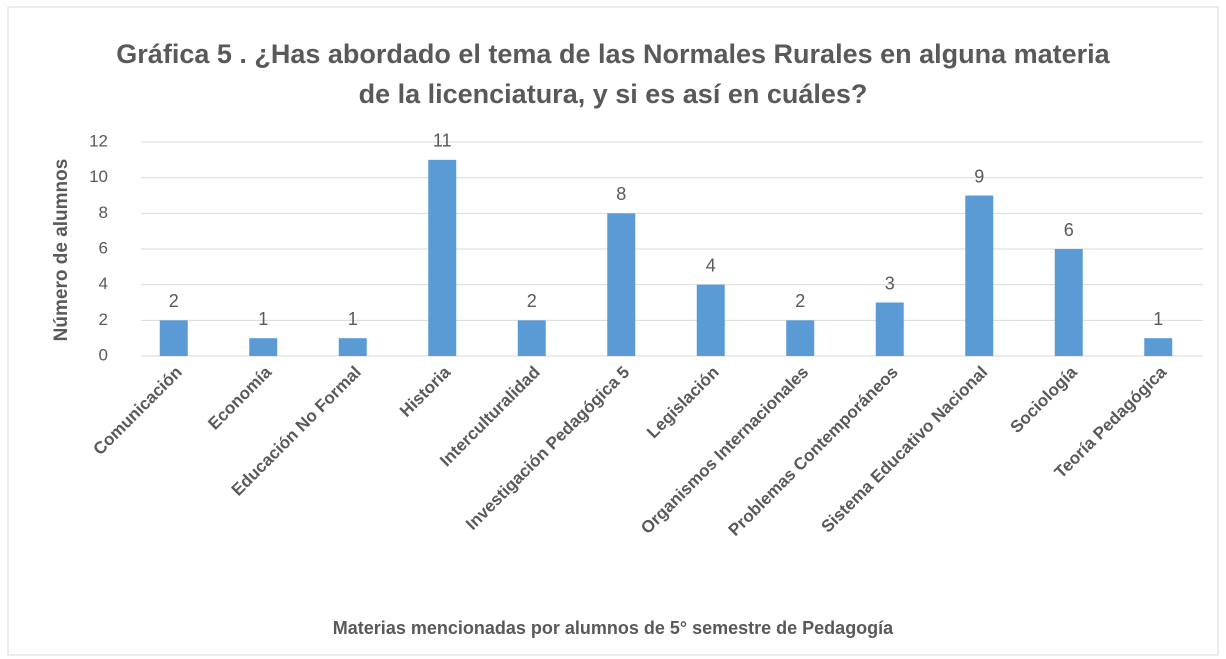 The image size is (1226, 659). What do you see at coordinates (137, 411) in the screenshot?
I see `x-tick-label: Comunicación` at bounding box center [137, 411].